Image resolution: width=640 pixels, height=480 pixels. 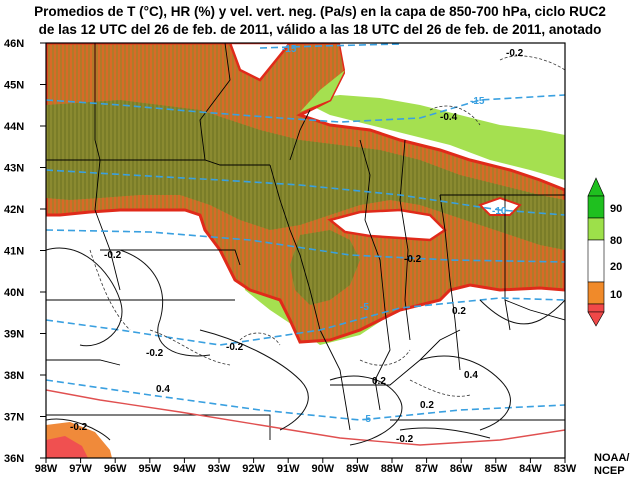 What do you see at coordinates (596, 319) in the screenshot?
I see `legend-swatch-red-arrow` at bounding box center [596, 319].